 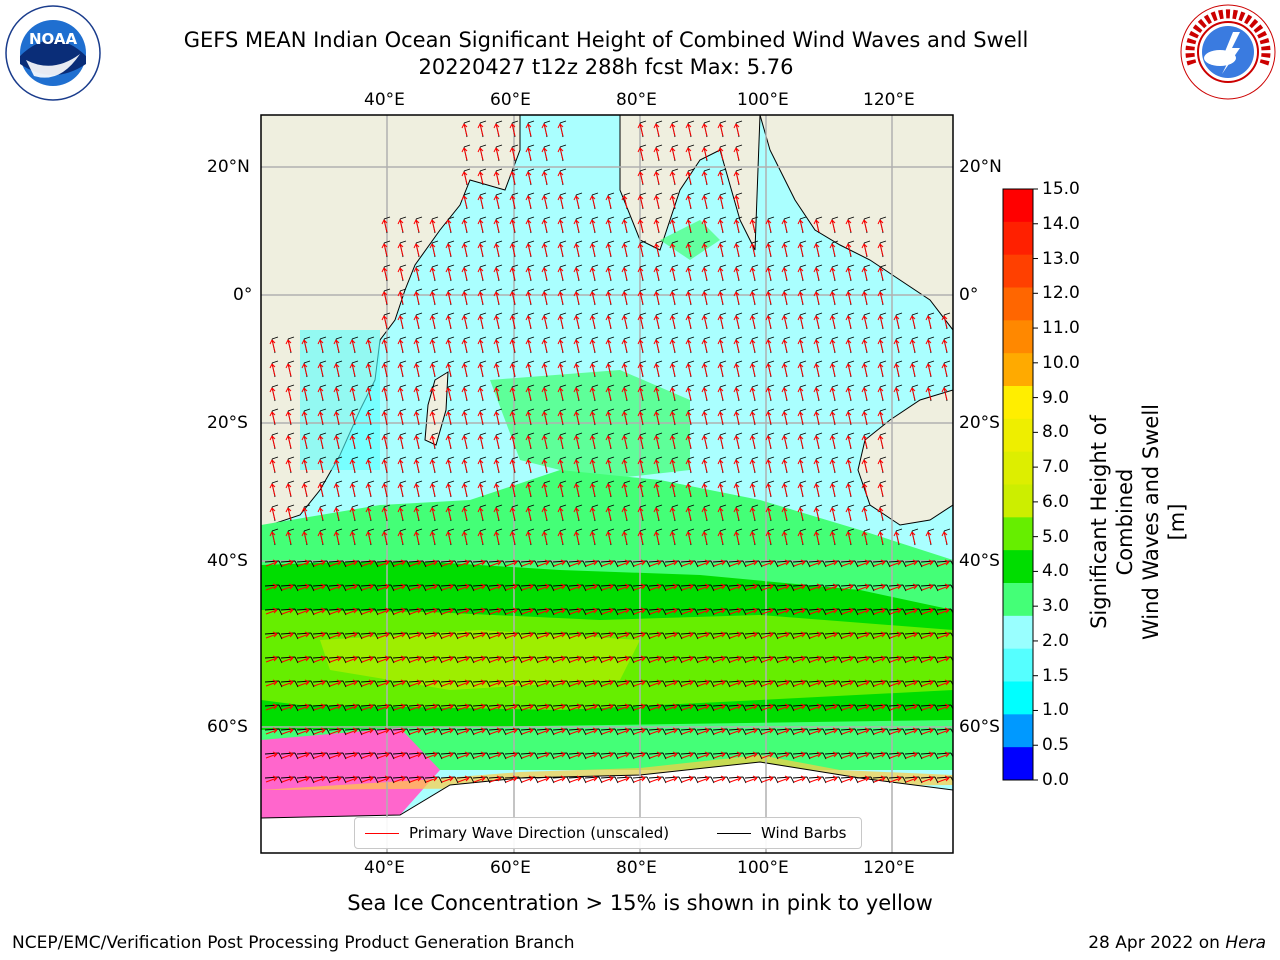 I want to click on lon-tick-top-80e: 80°E, so click(x=636, y=100).